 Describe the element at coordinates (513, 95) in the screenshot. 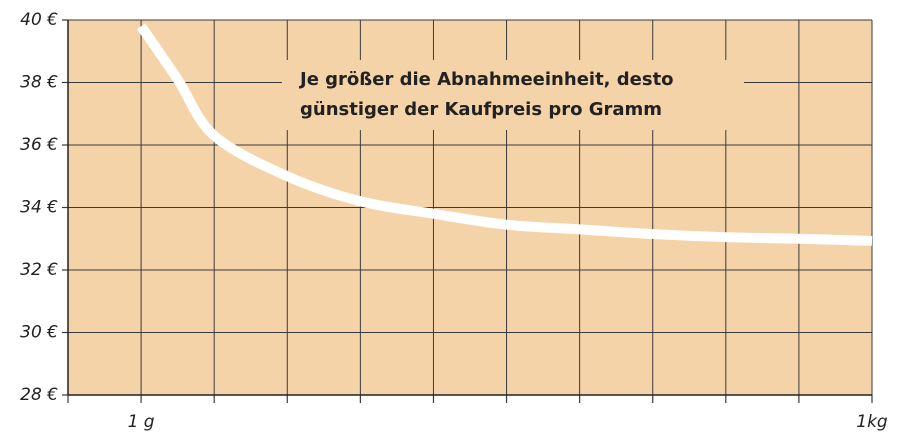

I see `annotation-background` at that location.